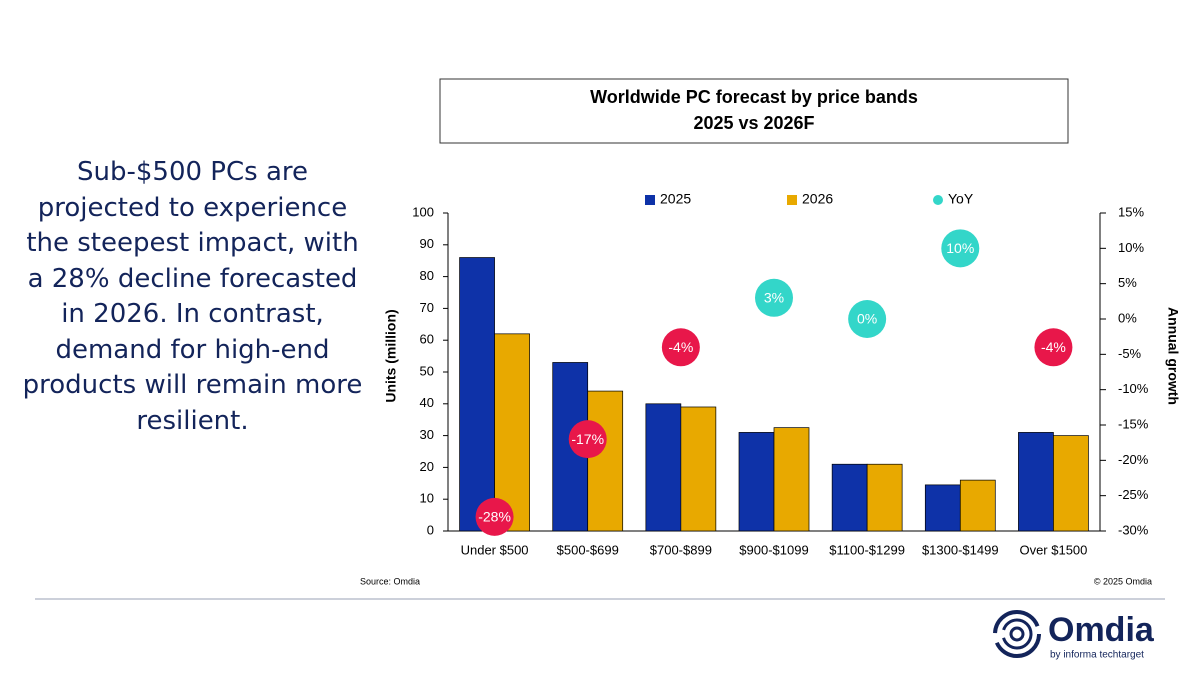 The image size is (1200, 675). What do you see at coordinates (427, 307) in the screenshot?
I see `y-tick-label: 70` at bounding box center [427, 307].